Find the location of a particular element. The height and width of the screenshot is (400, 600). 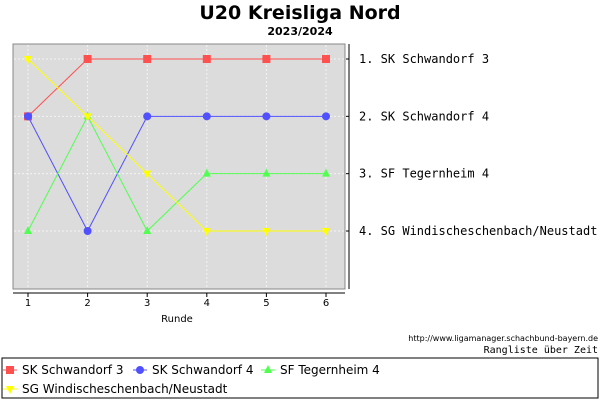

x-tick-label: 5 is located at coordinates (266, 303).